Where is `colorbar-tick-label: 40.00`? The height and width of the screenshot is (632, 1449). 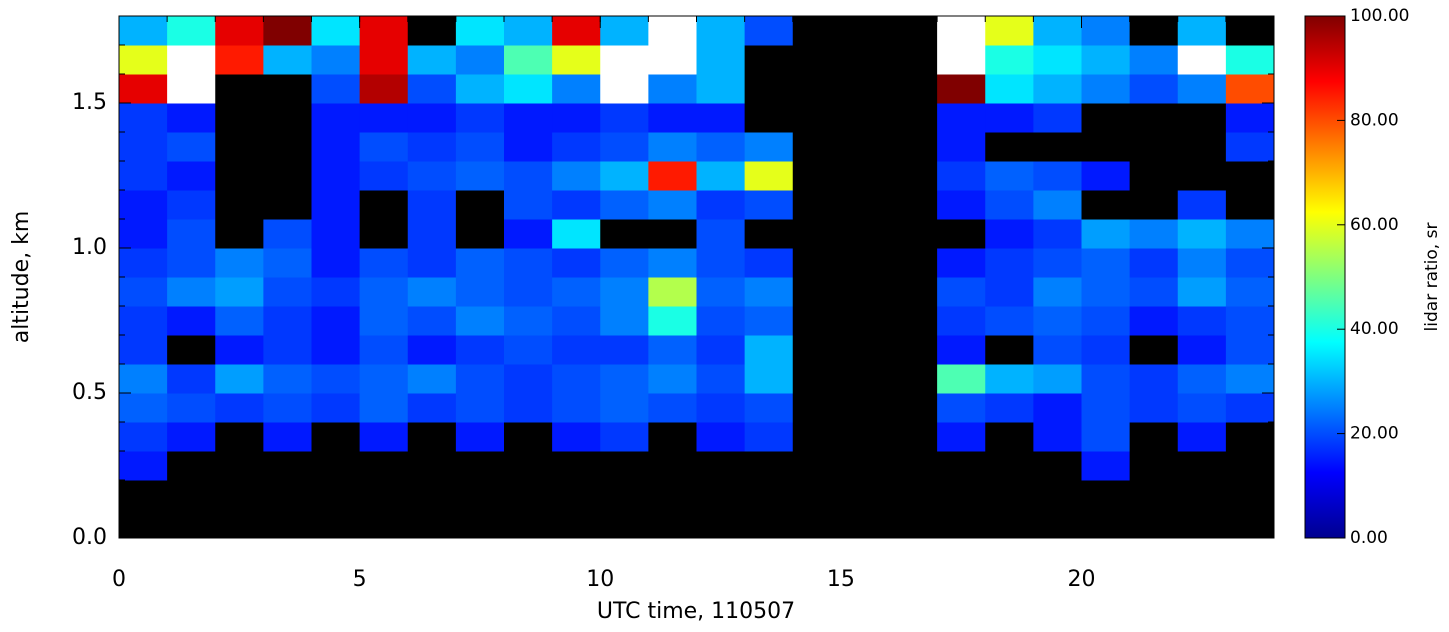 colorbar-tick-label: 40.00 is located at coordinates (1374, 329).